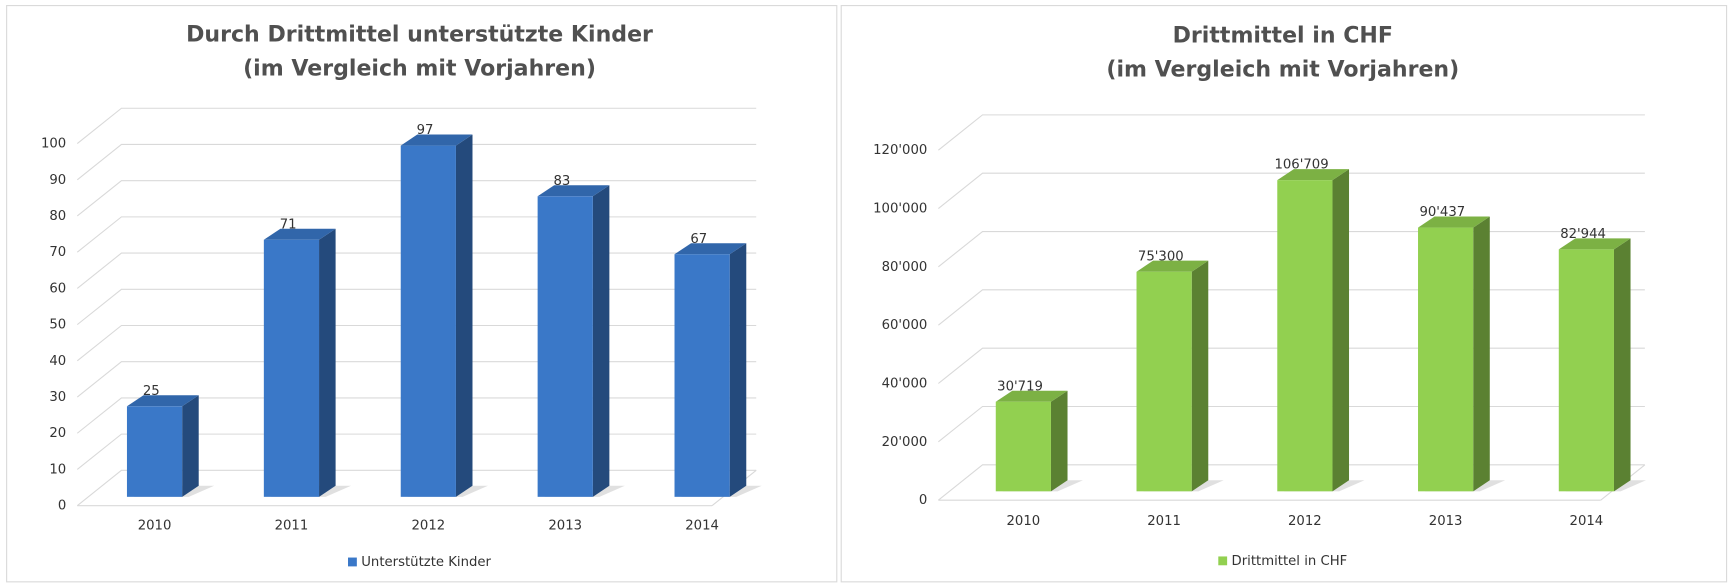 The height and width of the screenshot is (587, 1731). I want to click on data-label: 106'709, so click(1301, 165).